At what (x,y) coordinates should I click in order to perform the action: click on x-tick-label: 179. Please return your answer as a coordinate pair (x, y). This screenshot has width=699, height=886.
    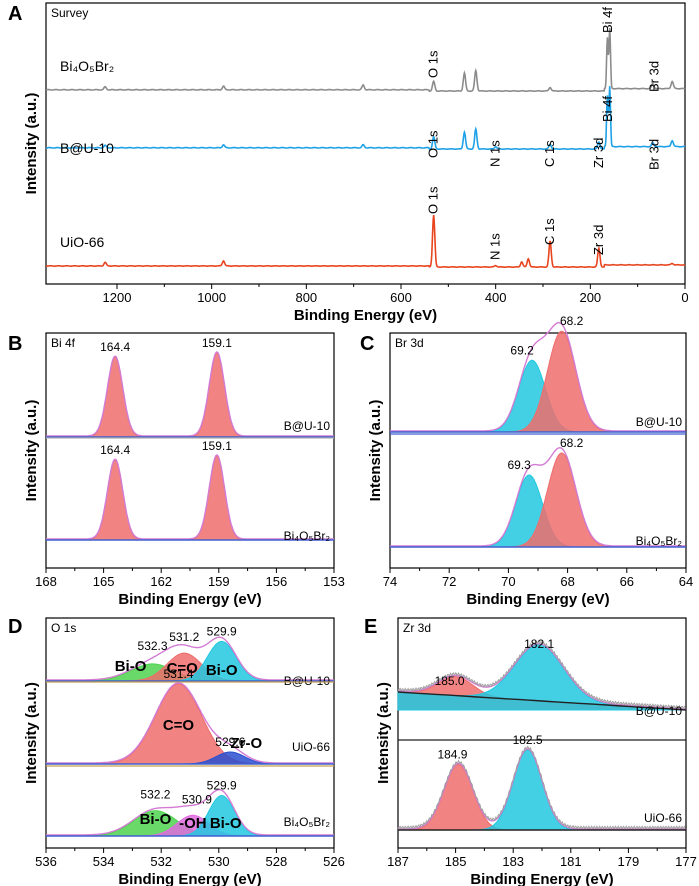
    Looking at the image, I should click on (629, 861).